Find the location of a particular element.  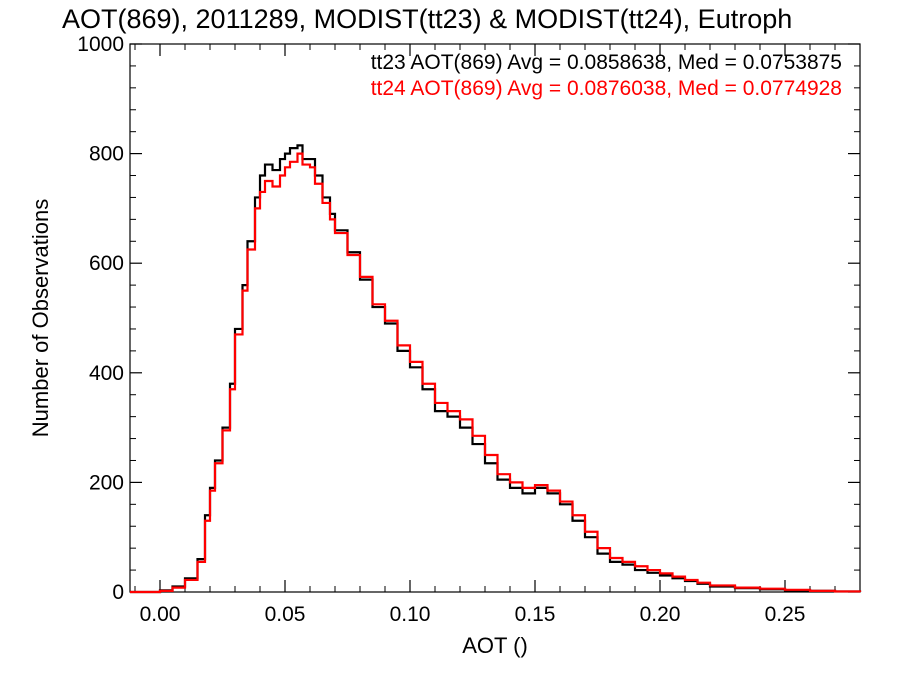

x-tick-label: 0.25 is located at coordinates (785, 614).